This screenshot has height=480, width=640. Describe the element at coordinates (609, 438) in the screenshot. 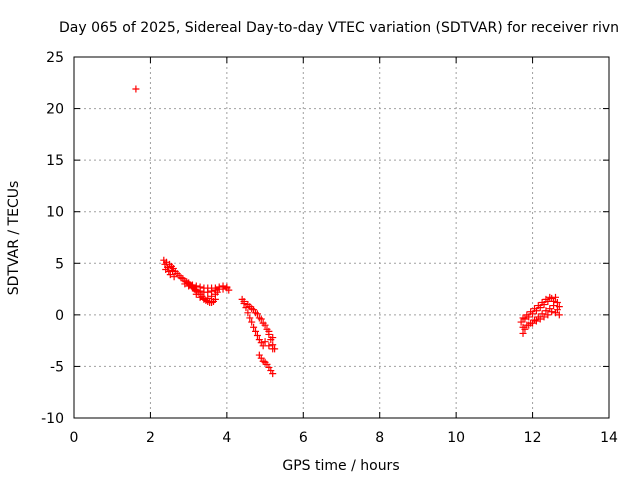

I see `x-tick-label: 14` at that location.